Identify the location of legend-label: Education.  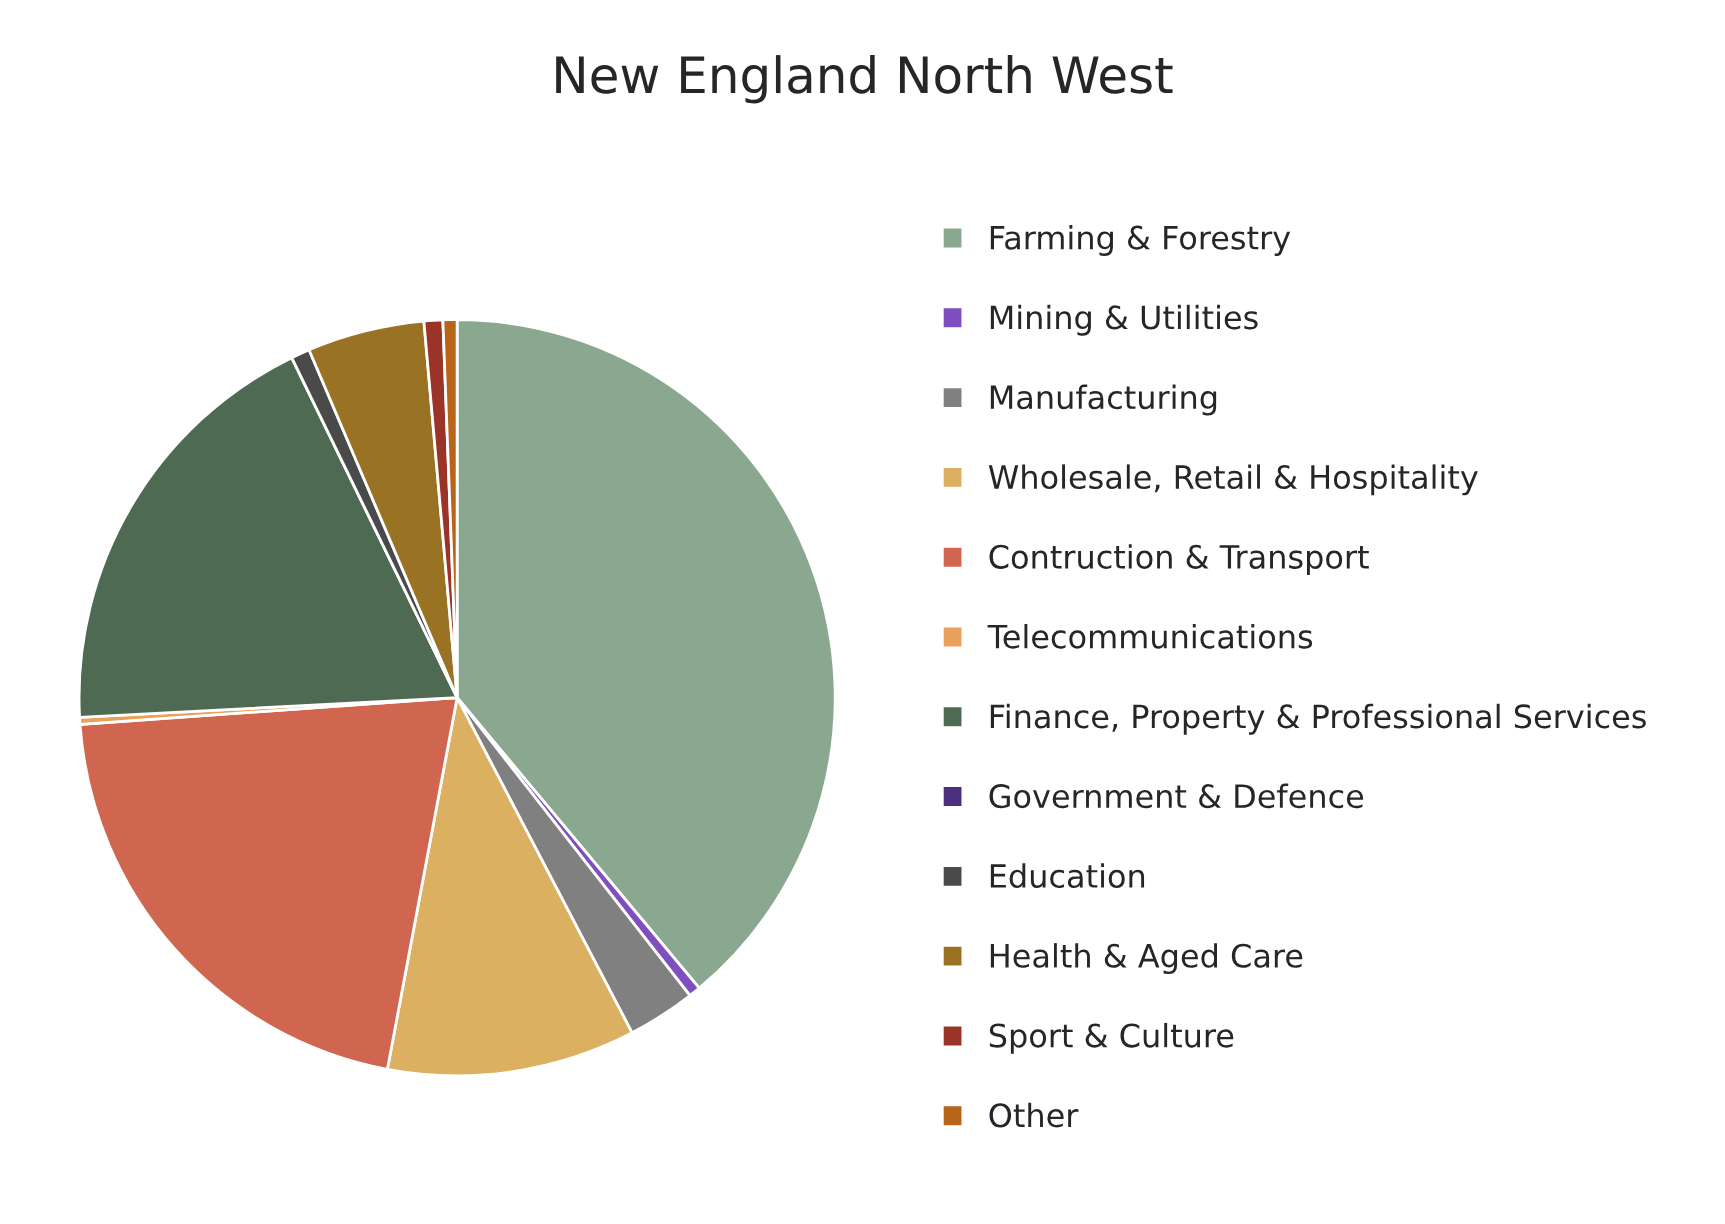
(1067, 876).